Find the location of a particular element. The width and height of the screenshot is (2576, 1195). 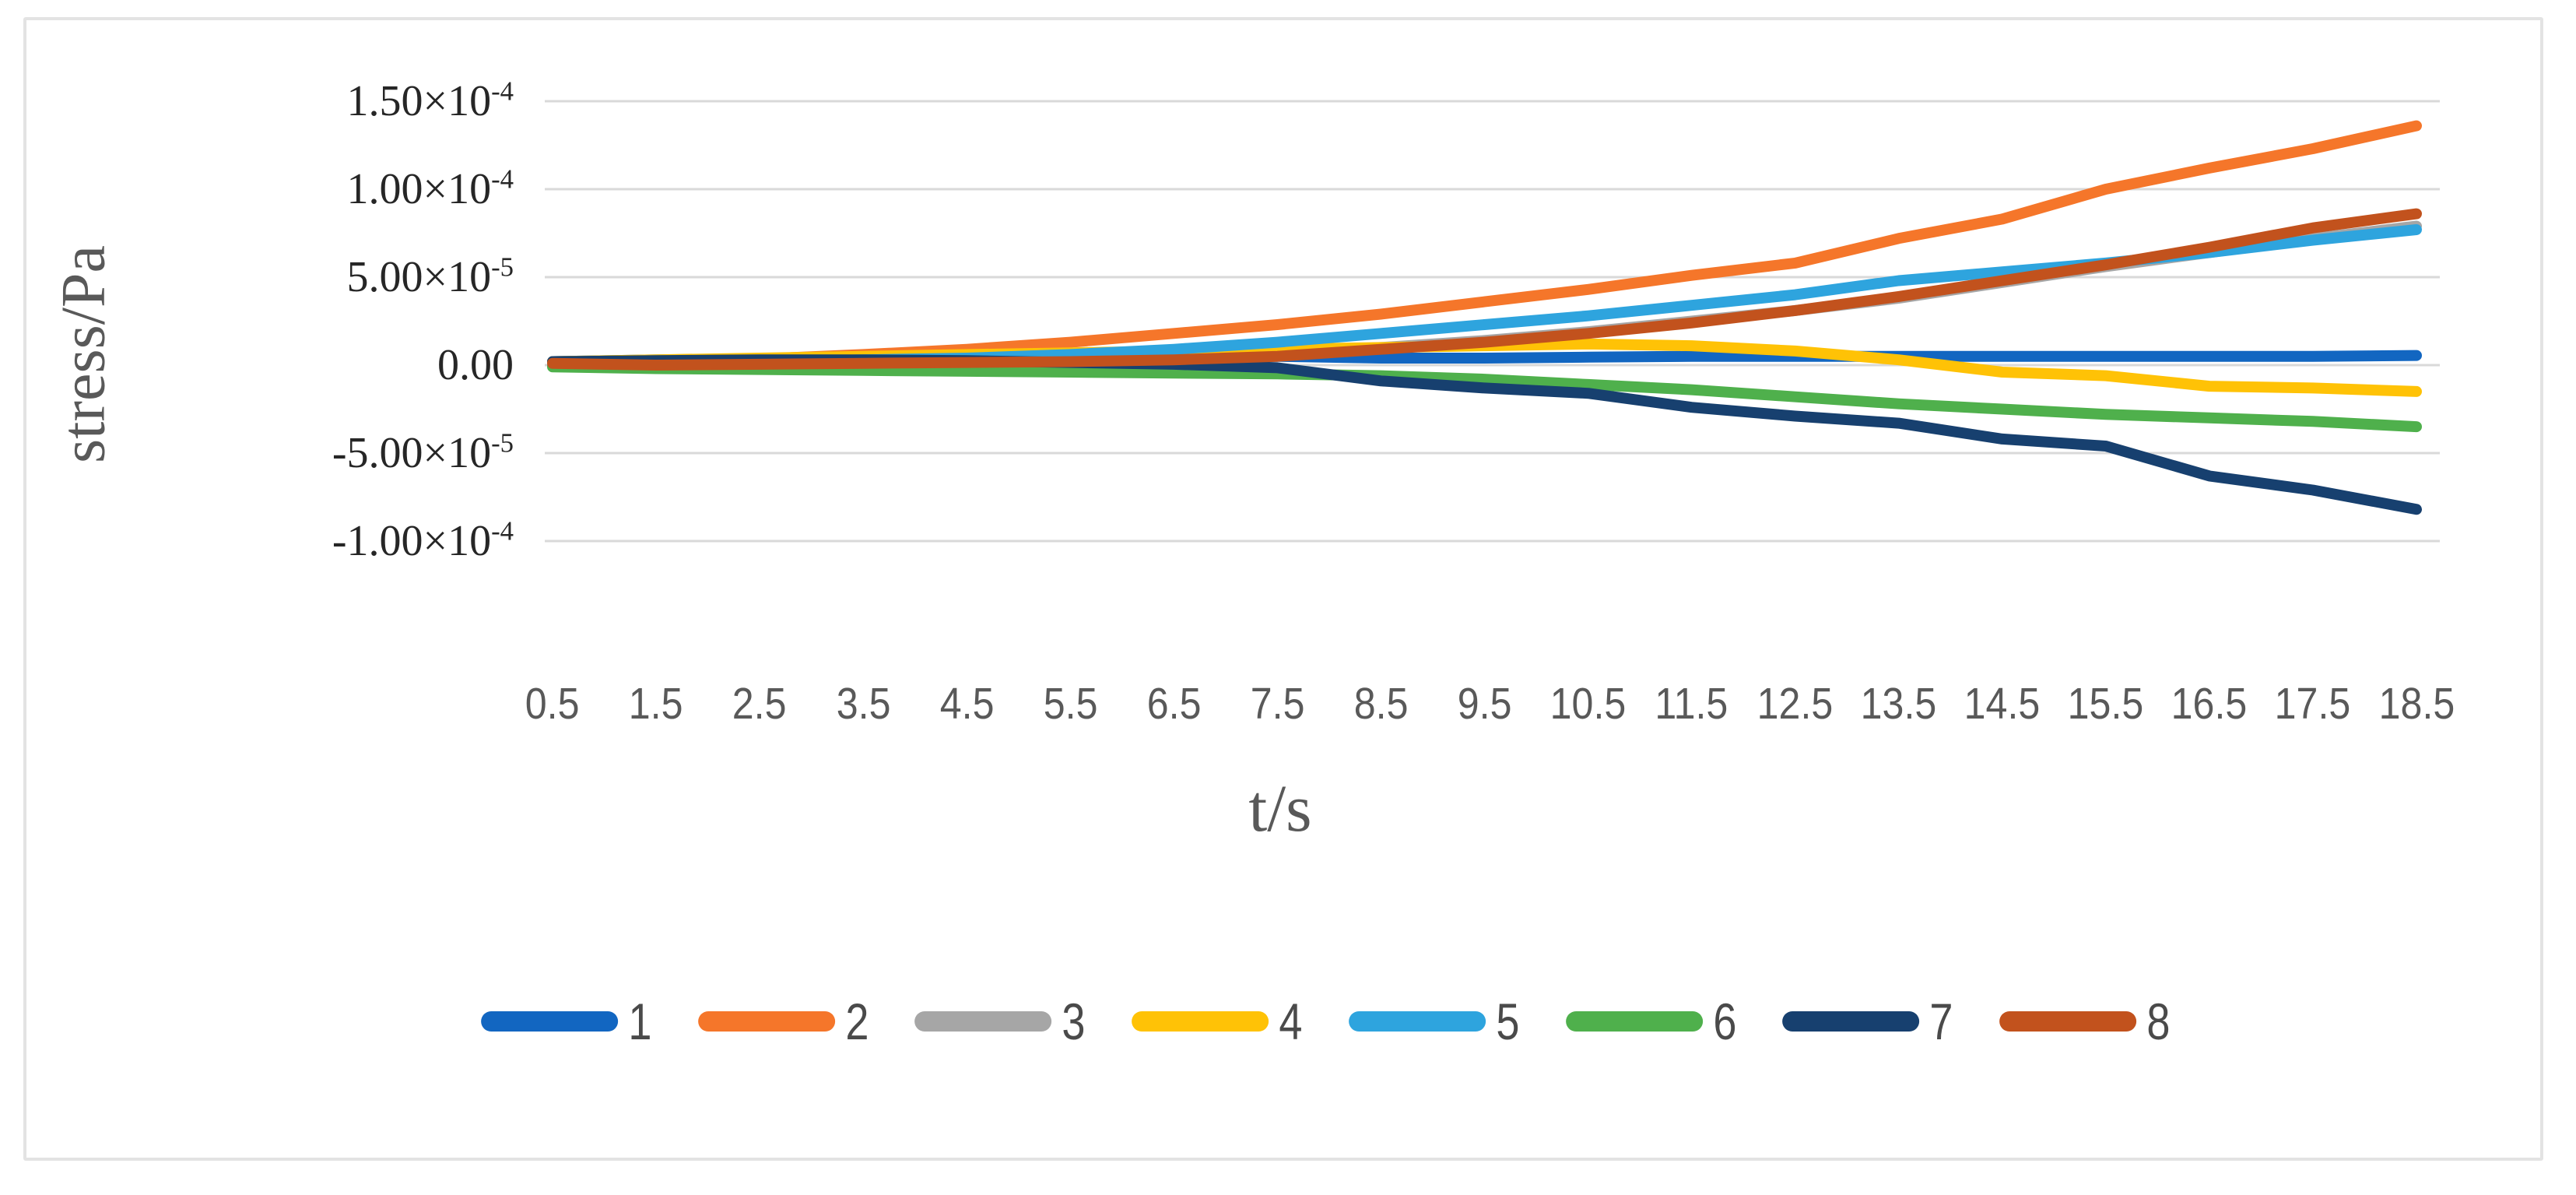

y-axis-title: stress/Pa is located at coordinates (84, 354).